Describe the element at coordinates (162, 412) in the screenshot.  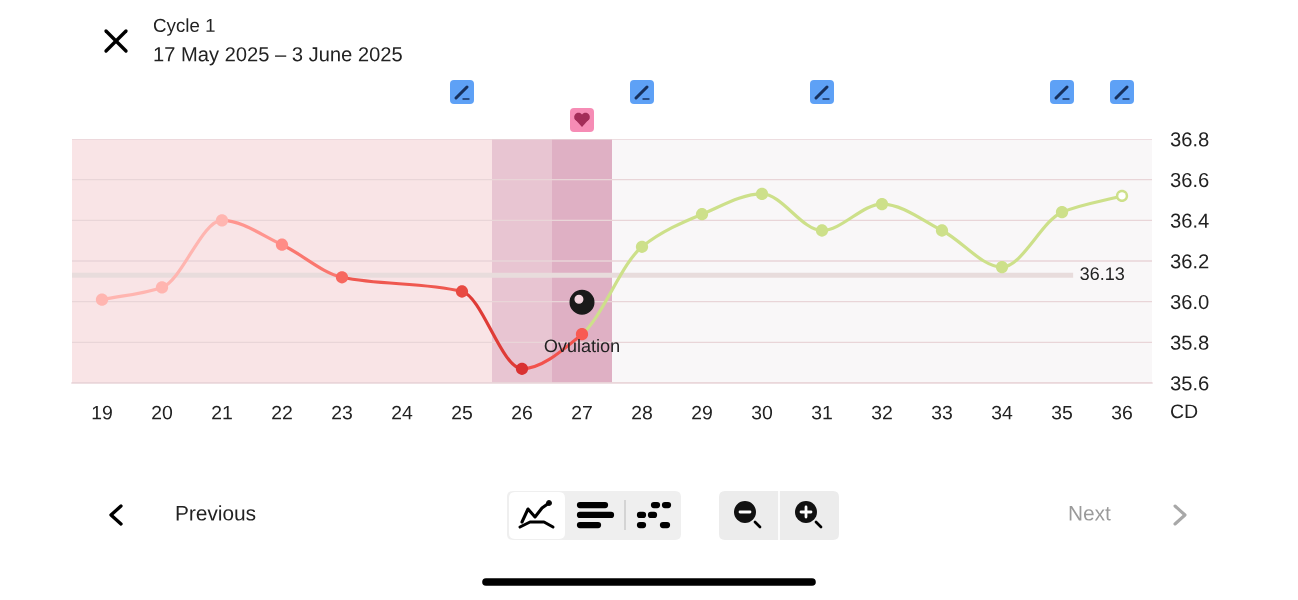
I see `x-tick-label: 20` at that location.